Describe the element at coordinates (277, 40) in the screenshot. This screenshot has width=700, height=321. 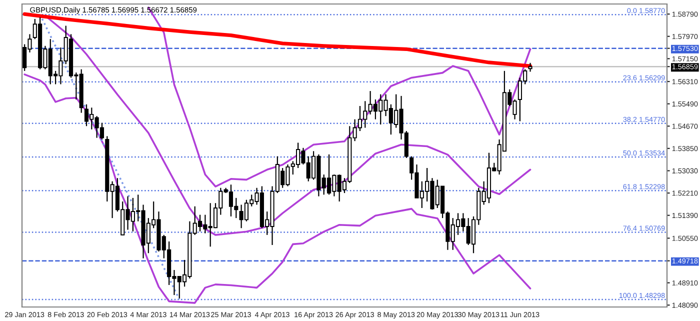
I see `line-series` at that location.